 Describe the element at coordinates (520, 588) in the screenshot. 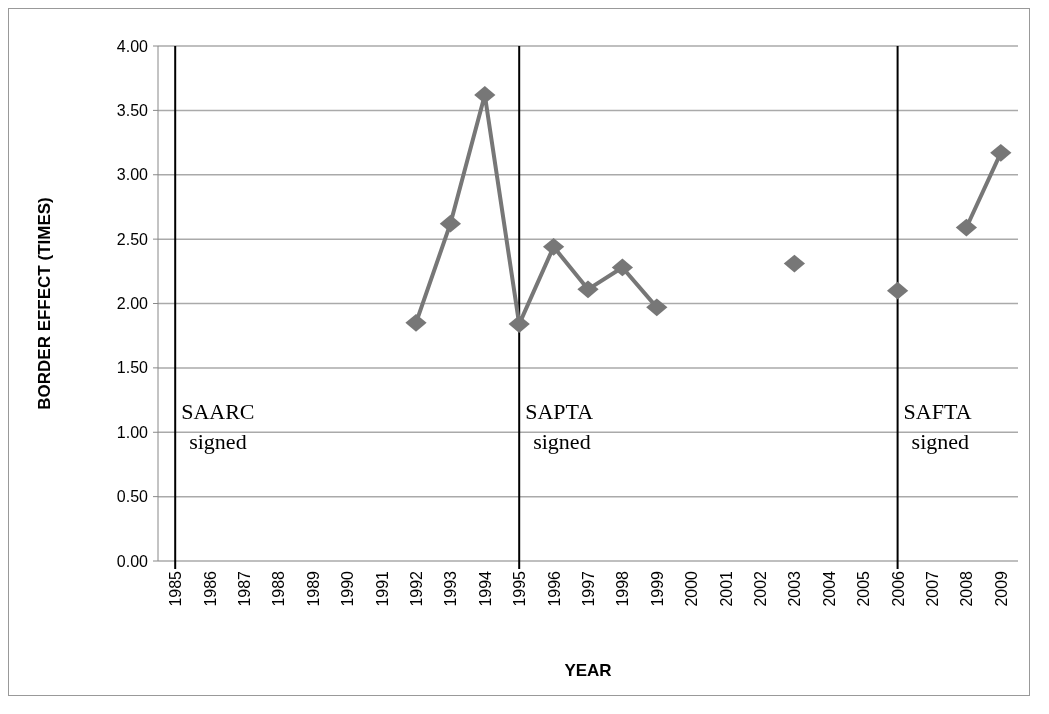

I see `x-tick-label: 1995` at that location.